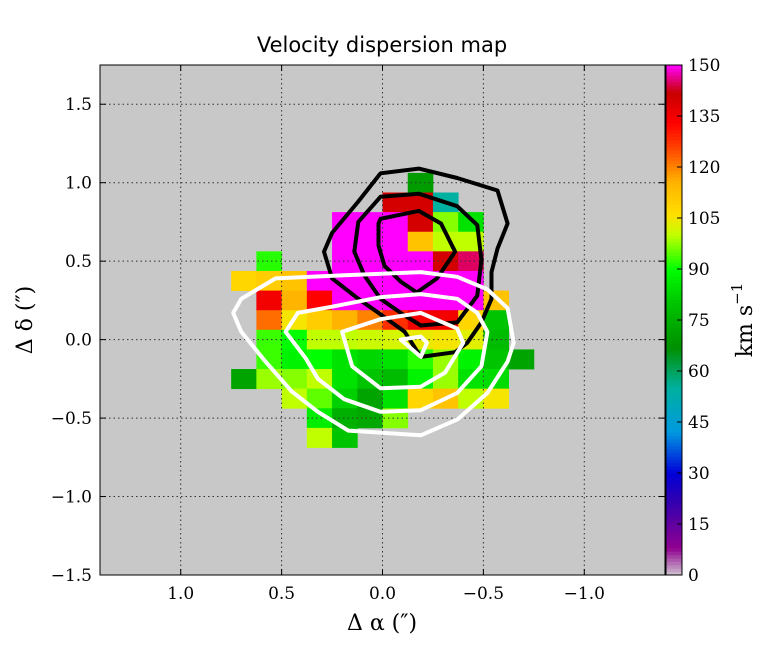 Image resolution: width=774 pixels, height=647 pixels. I want to click on y-axis-label: Δ δ (″), so click(25, 320).